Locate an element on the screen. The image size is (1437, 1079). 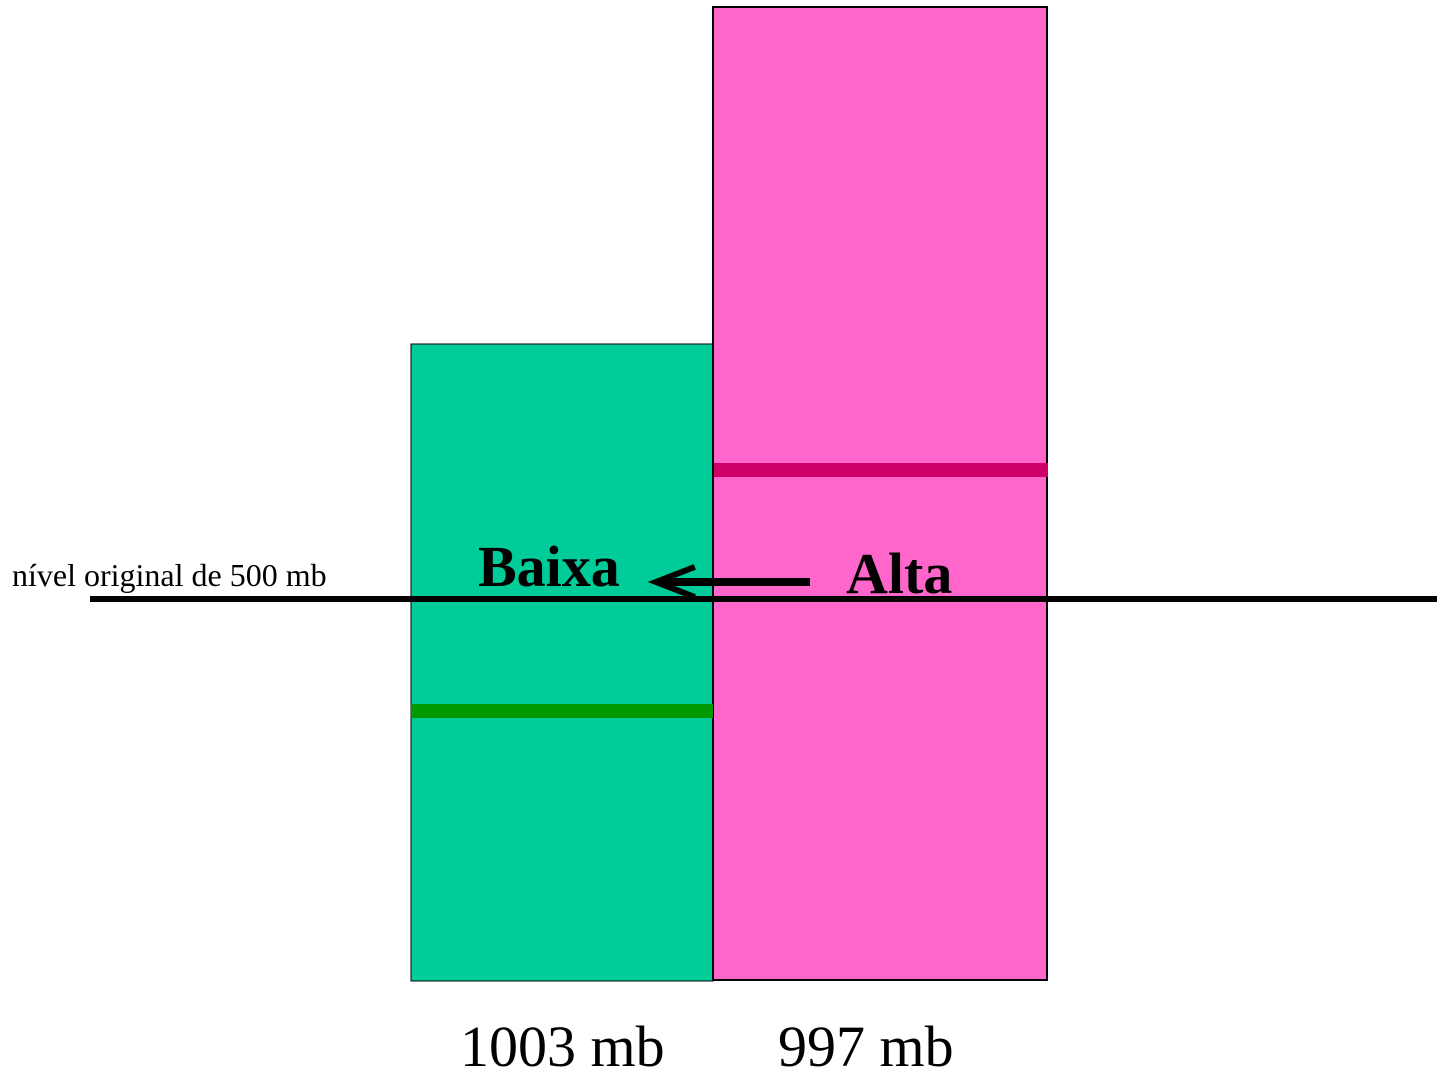
right-column-surface-pressure: 997 mb is located at coordinates (866, 1046).